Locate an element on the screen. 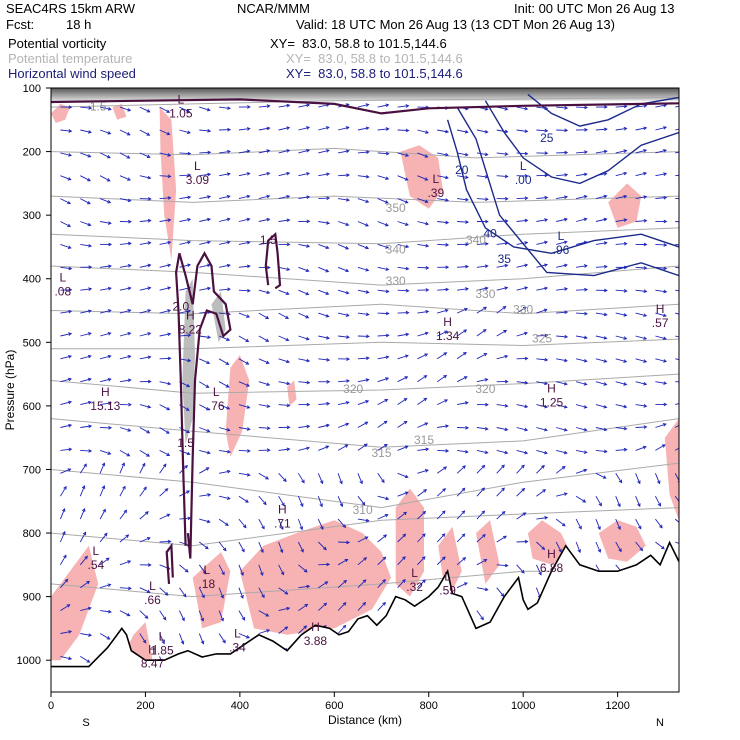  field-name-pv: Potential vorticity is located at coordinates (57, 43).